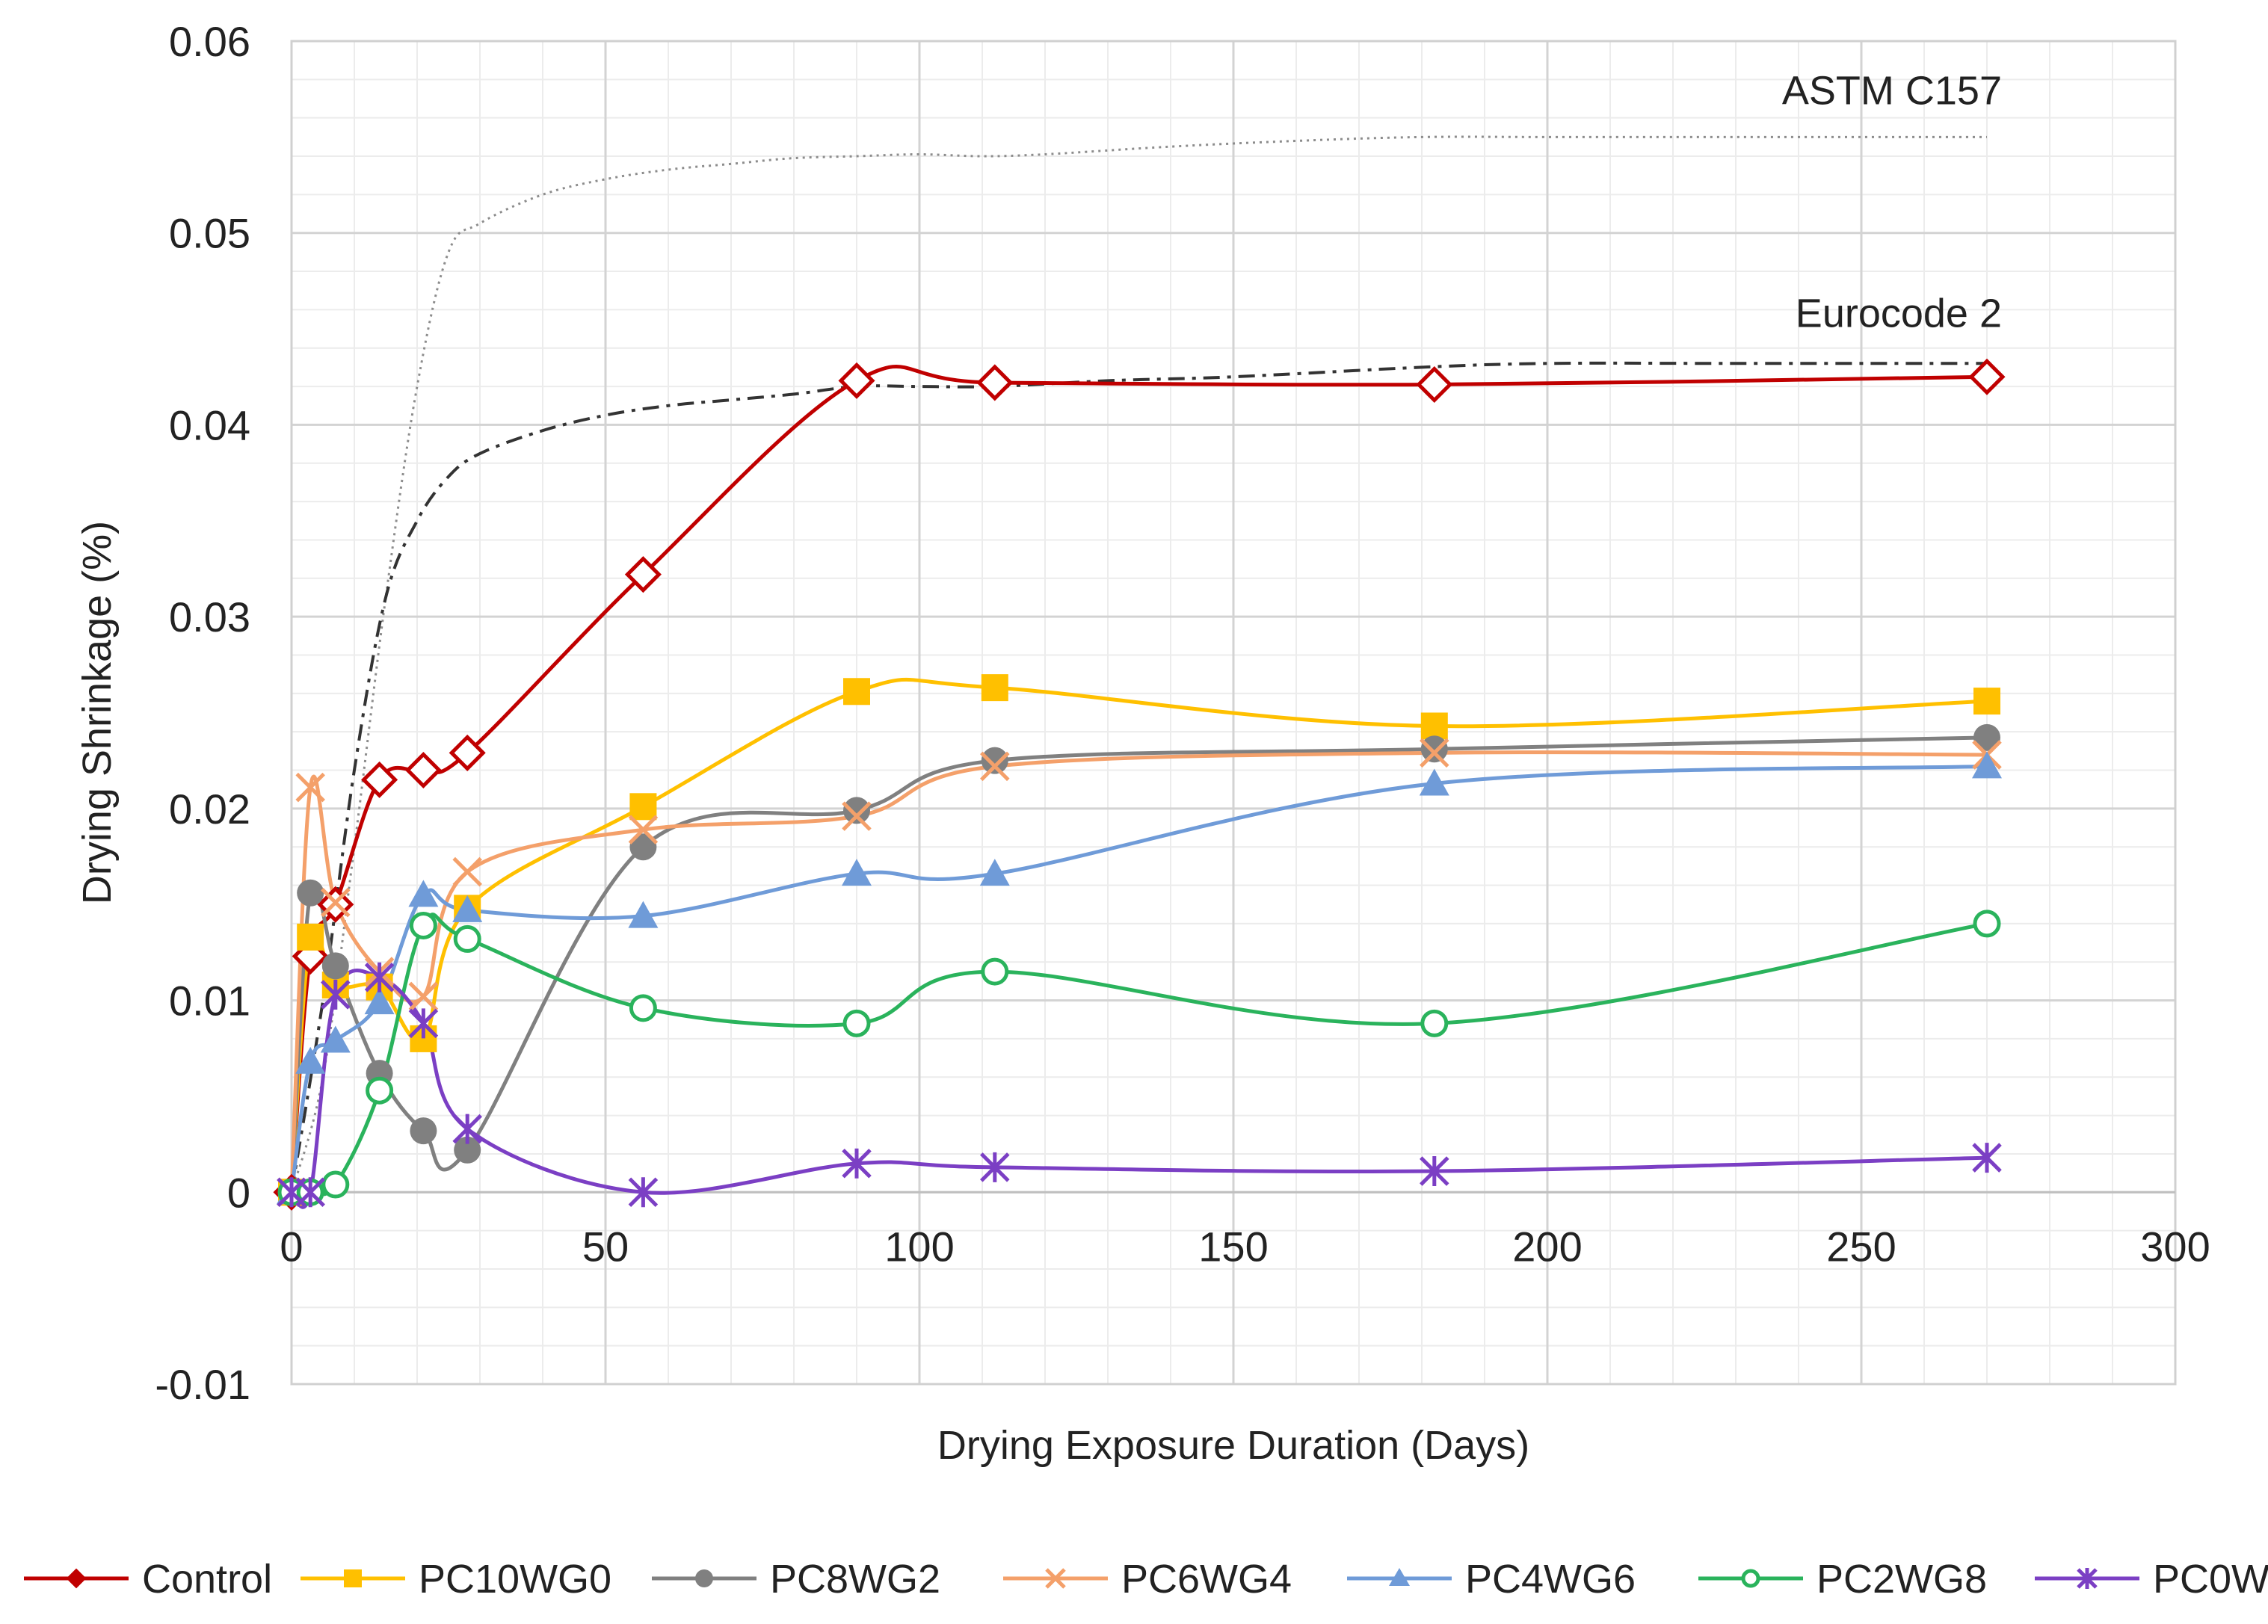 Image resolution: width=2268 pixels, height=1624 pixels. I want to click on legend-marker-pc10wg0, so click(353, 1578).